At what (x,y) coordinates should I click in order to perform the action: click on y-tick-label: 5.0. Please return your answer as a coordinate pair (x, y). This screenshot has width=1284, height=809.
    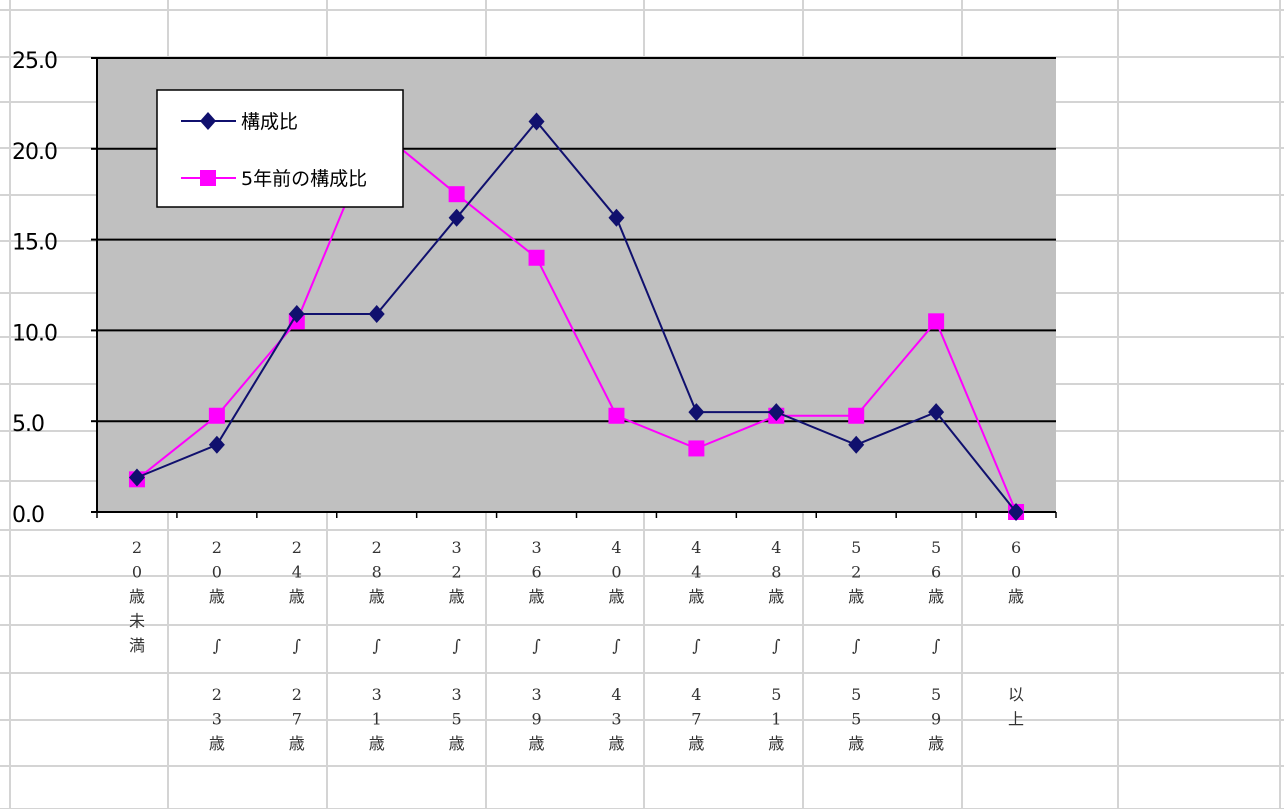
    Looking at the image, I should click on (28, 424).